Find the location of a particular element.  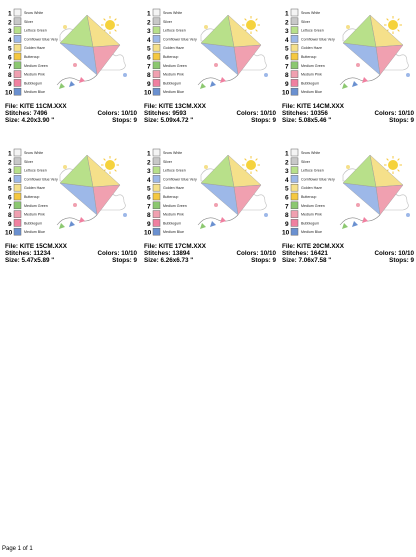

info-size: Size: 5.08x5.46 " is located at coordinates (307, 120).